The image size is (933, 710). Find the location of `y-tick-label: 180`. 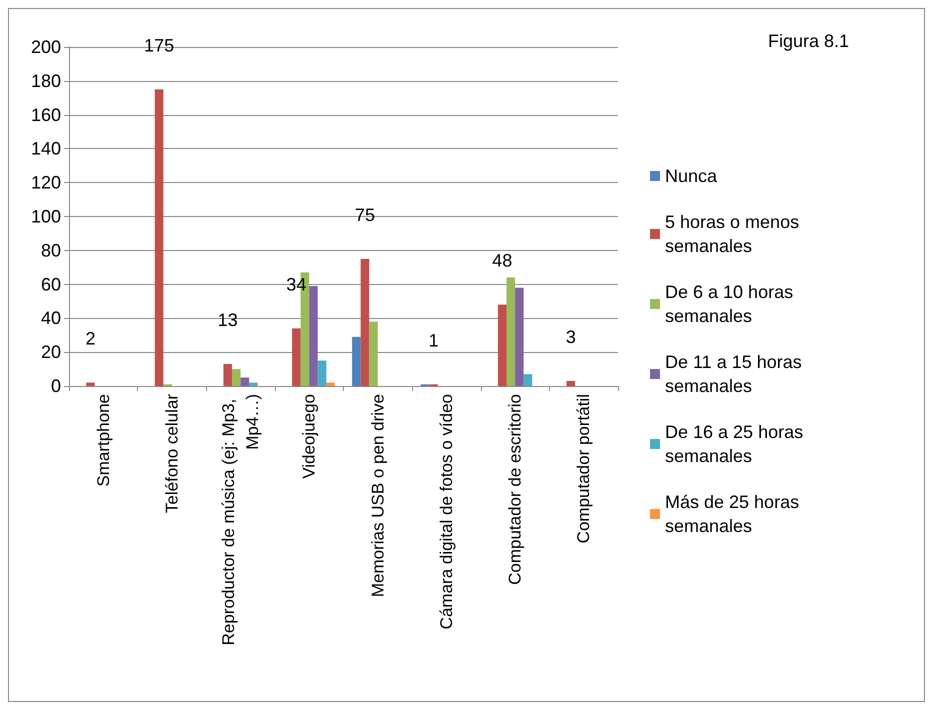

y-tick-label: 180 is located at coordinates (45, 80).